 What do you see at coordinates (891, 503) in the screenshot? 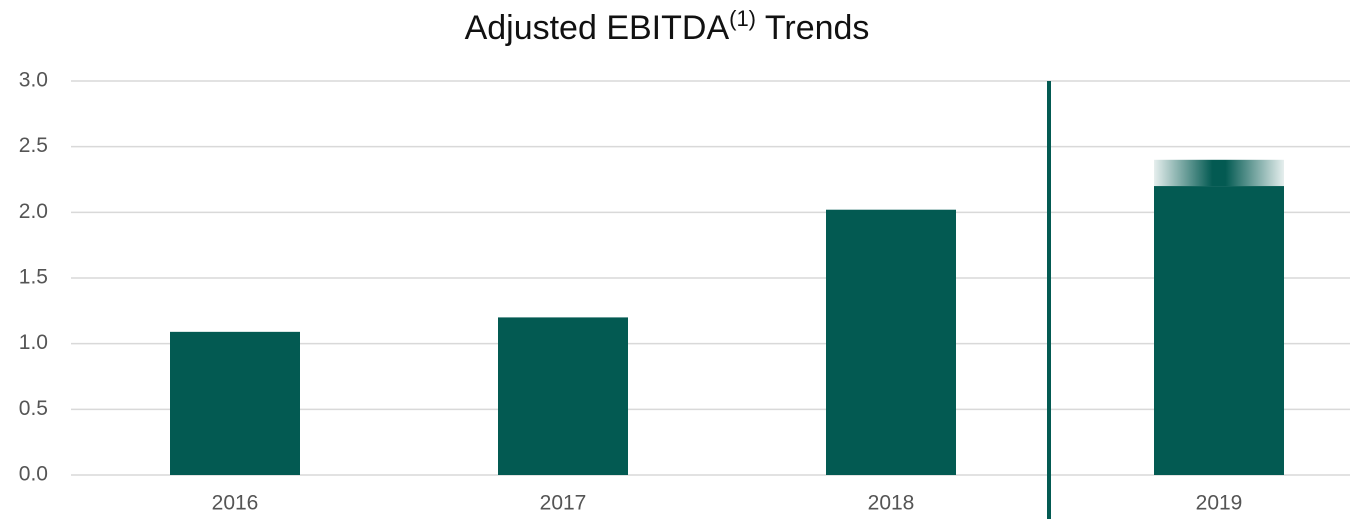
I see `x-tick-label: 2018` at bounding box center [891, 503].